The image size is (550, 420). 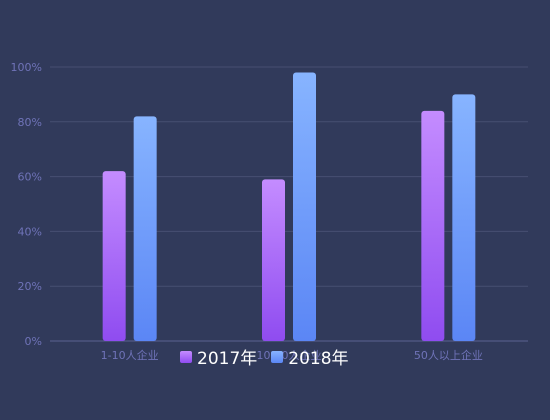 What do you see at coordinates (33, 341) in the screenshot?
I see `y-tick-label: 0%` at bounding box center [33, 341].